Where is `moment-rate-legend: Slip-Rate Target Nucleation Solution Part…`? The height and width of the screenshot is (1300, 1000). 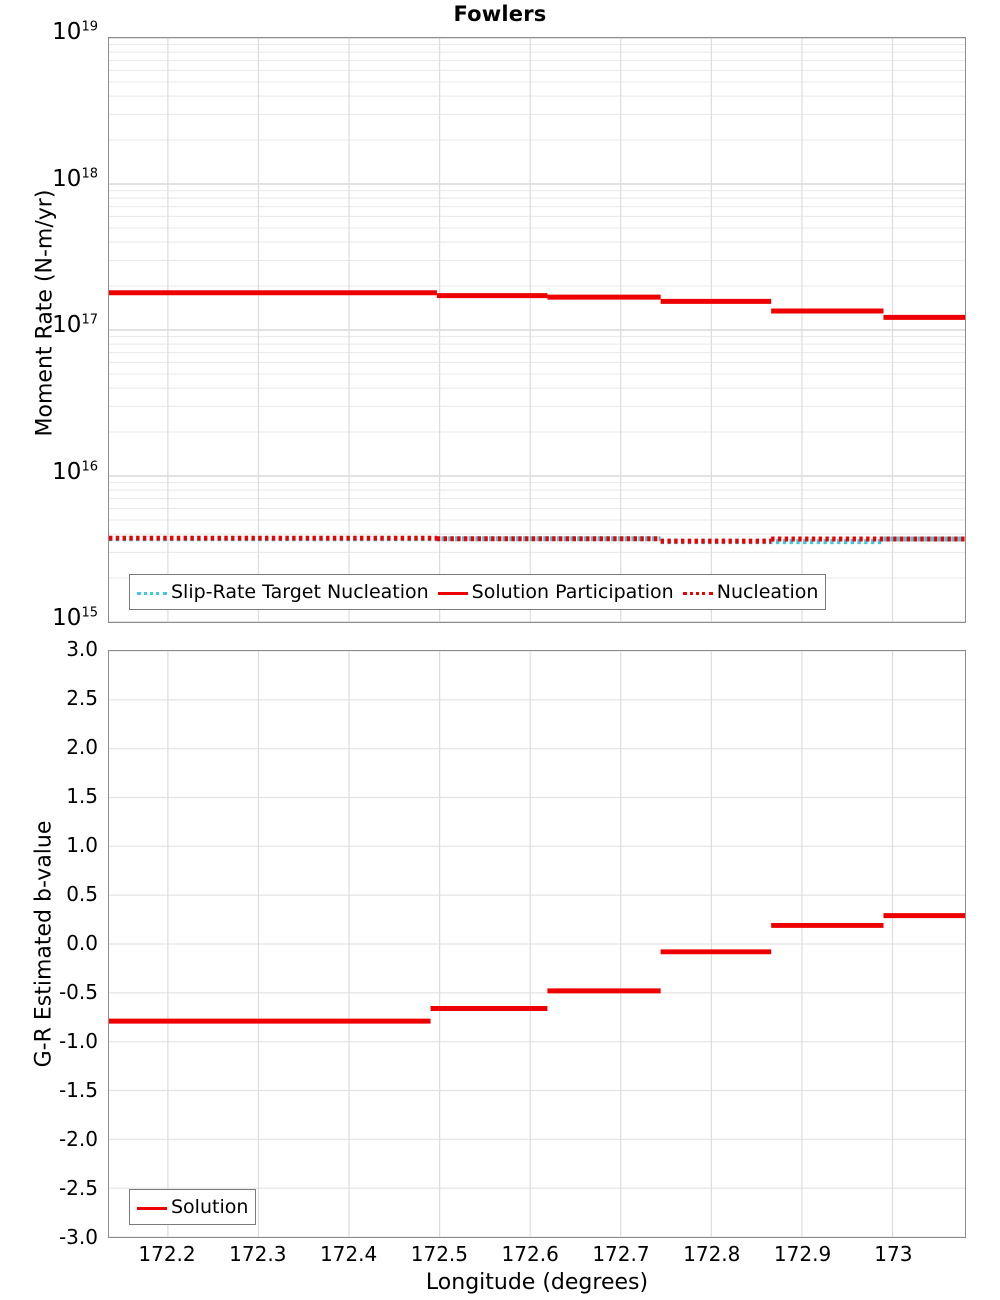
moment-rate-legend: Slip-Rate Target Nucleation Solution Part… is located at coordinates (478, 592).